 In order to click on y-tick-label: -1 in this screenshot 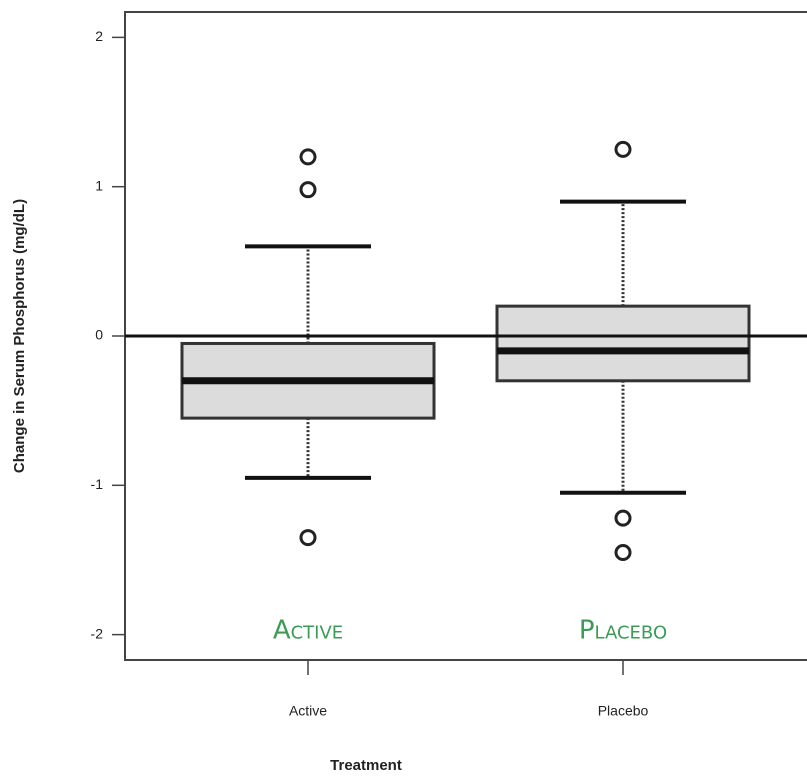, I will do `click(97, 484)`.